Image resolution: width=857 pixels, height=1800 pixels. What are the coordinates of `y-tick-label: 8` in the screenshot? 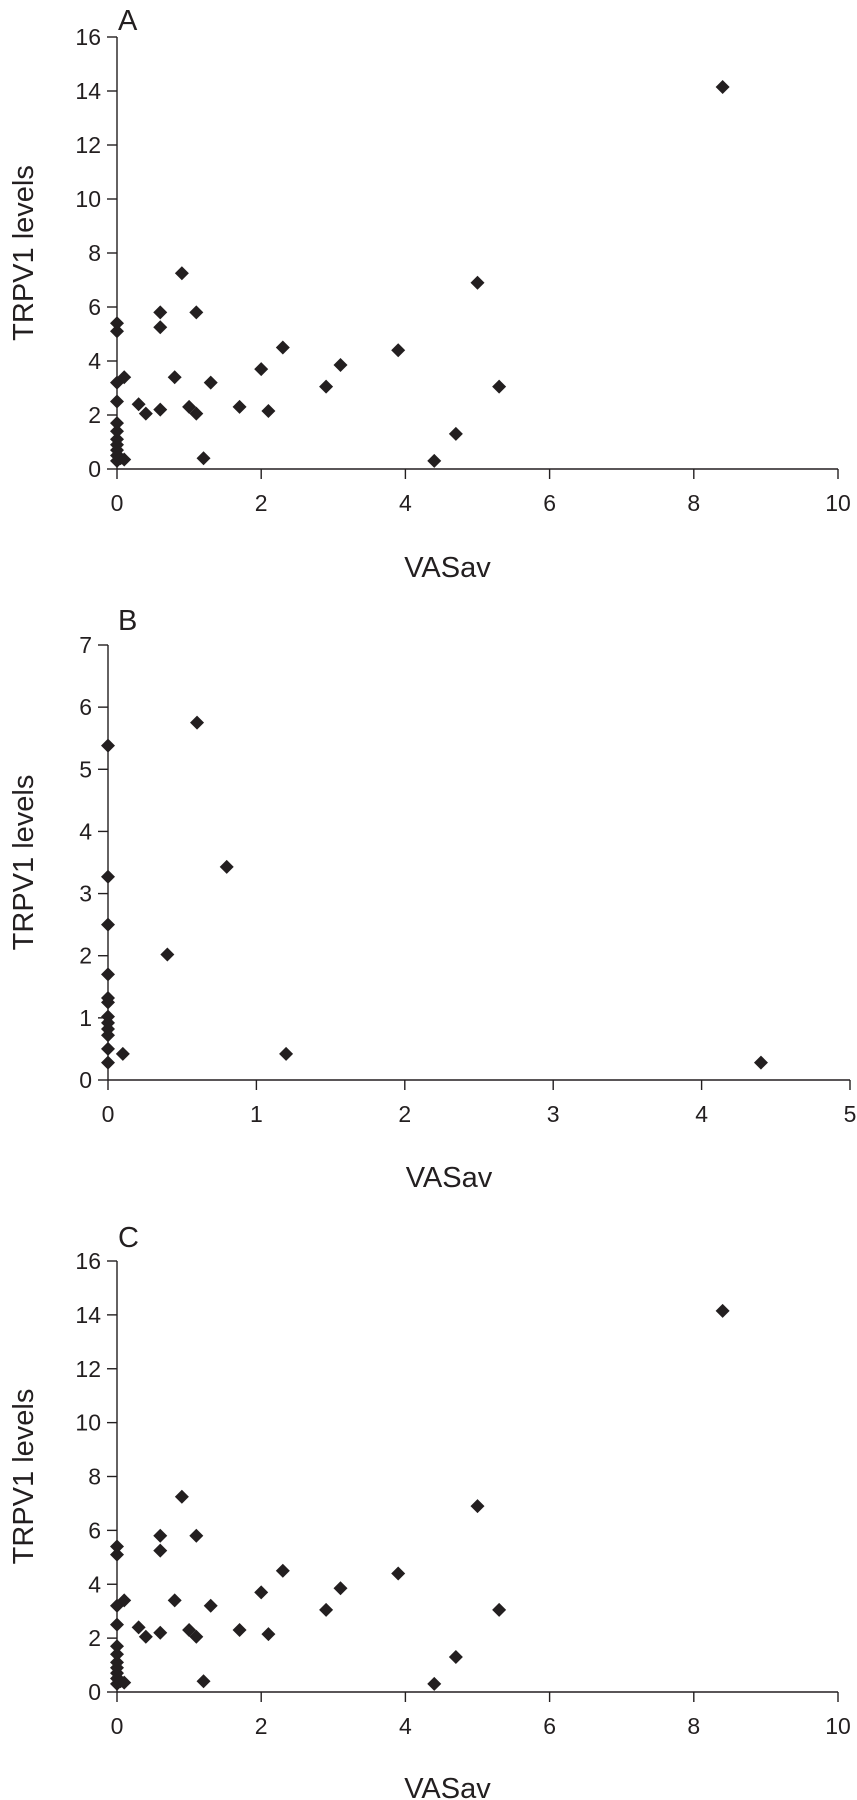 It's located at (94, 1477).